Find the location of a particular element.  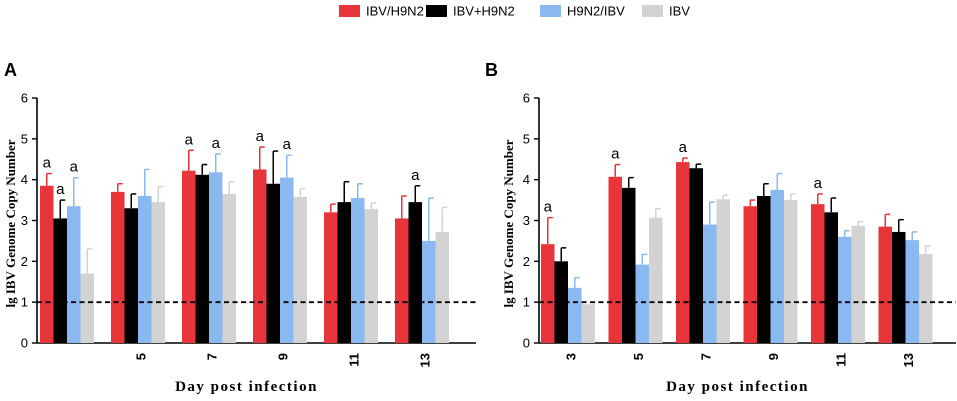

panel-b-x-tick-label: 7 is located at coordinates (705, 356).